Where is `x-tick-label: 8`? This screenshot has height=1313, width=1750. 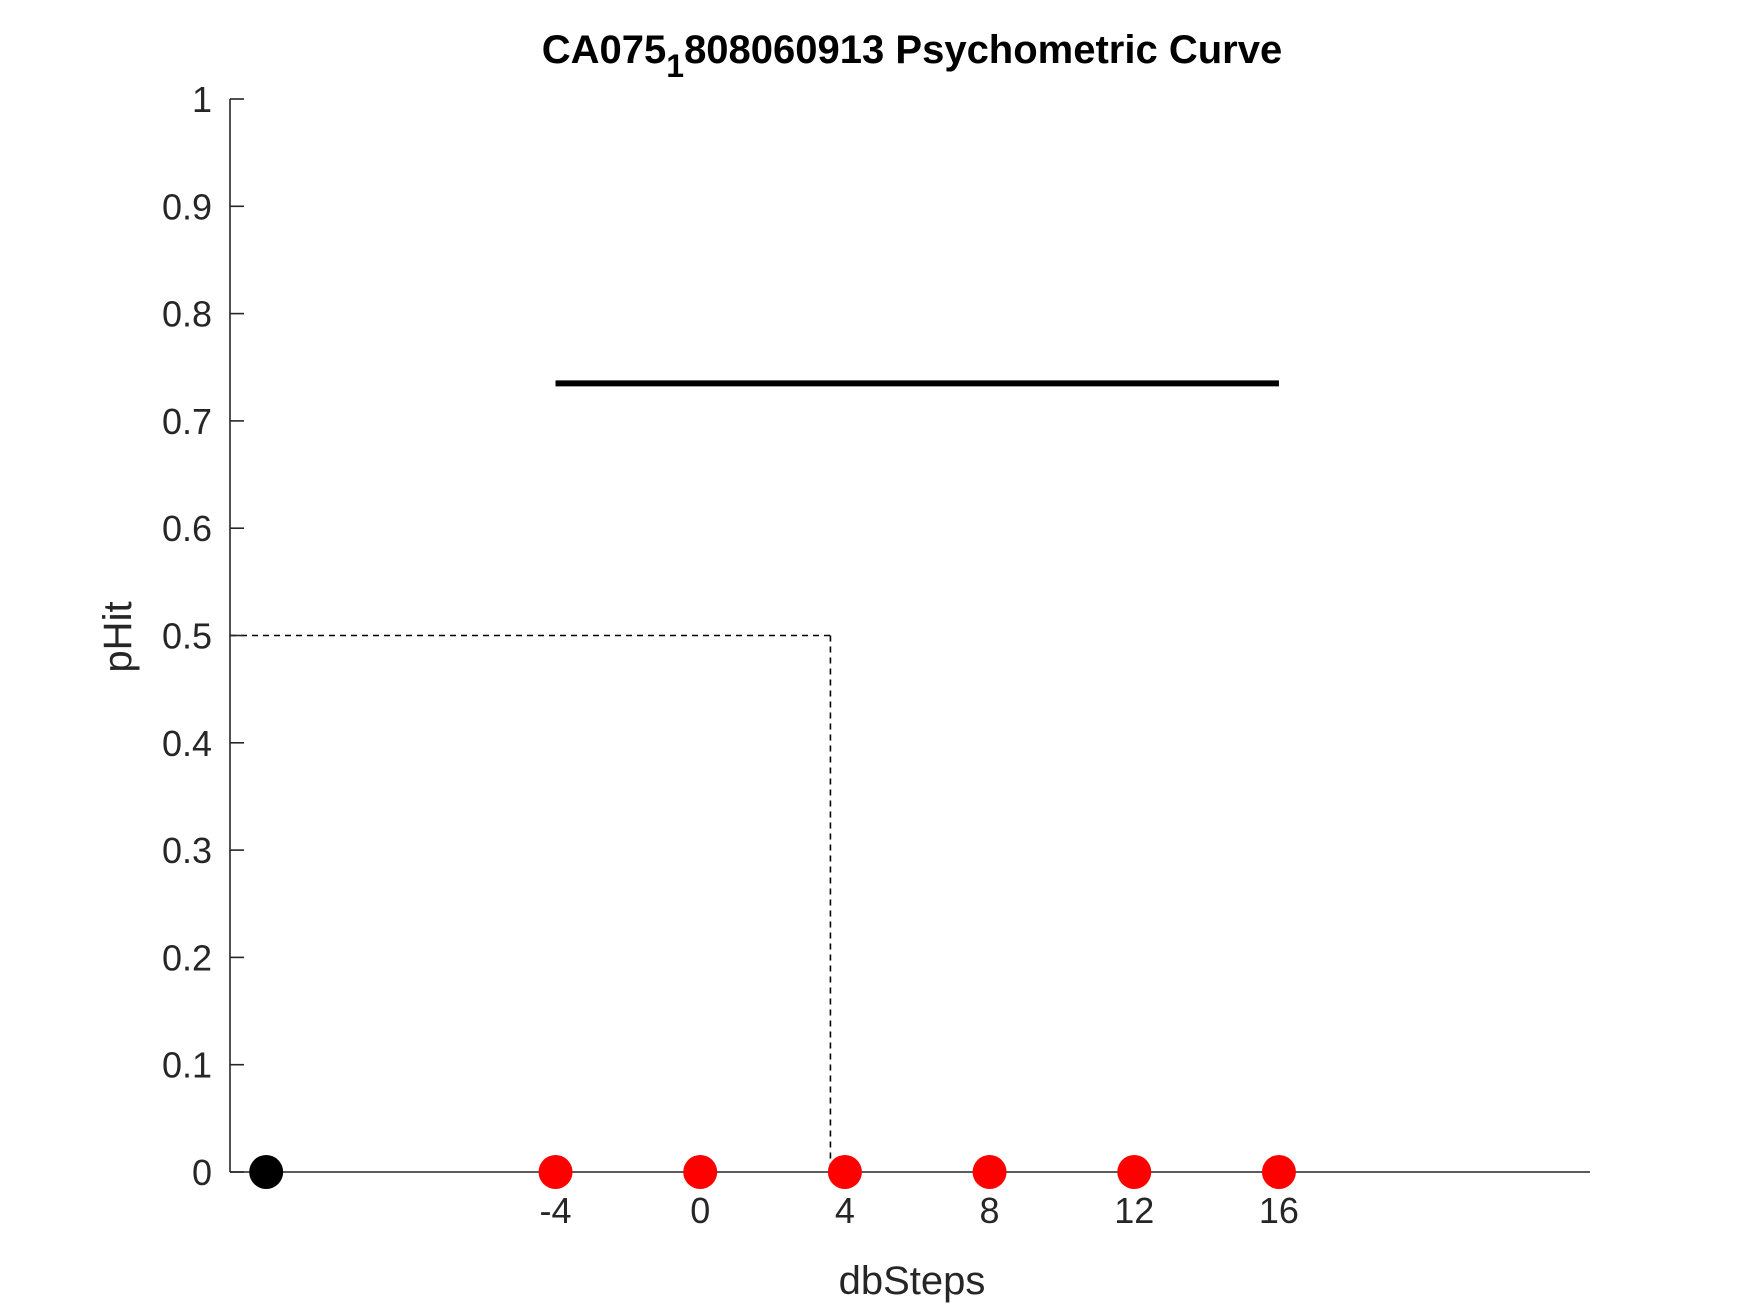
x-tick-label: 8 is located at coordinates (990, 1210).